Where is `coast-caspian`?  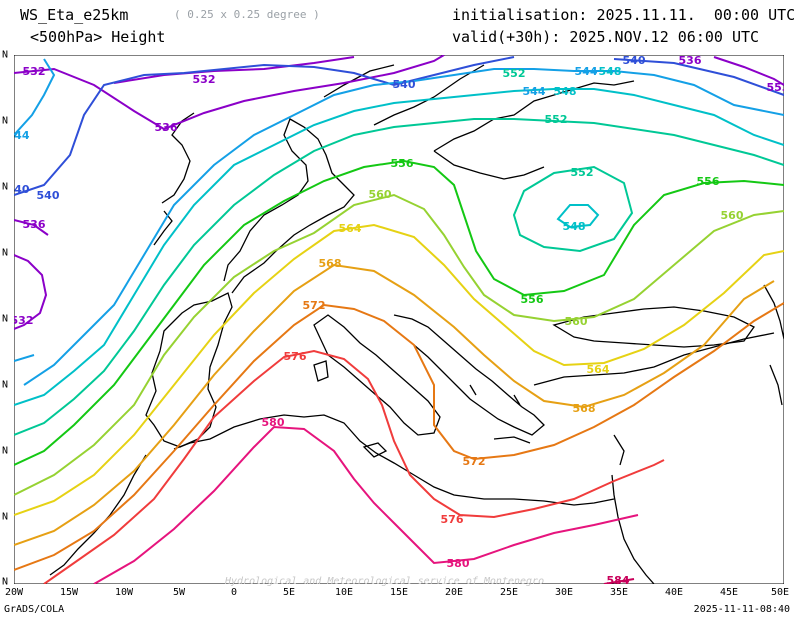 coast-caspian is located at coordinates (773, 345).